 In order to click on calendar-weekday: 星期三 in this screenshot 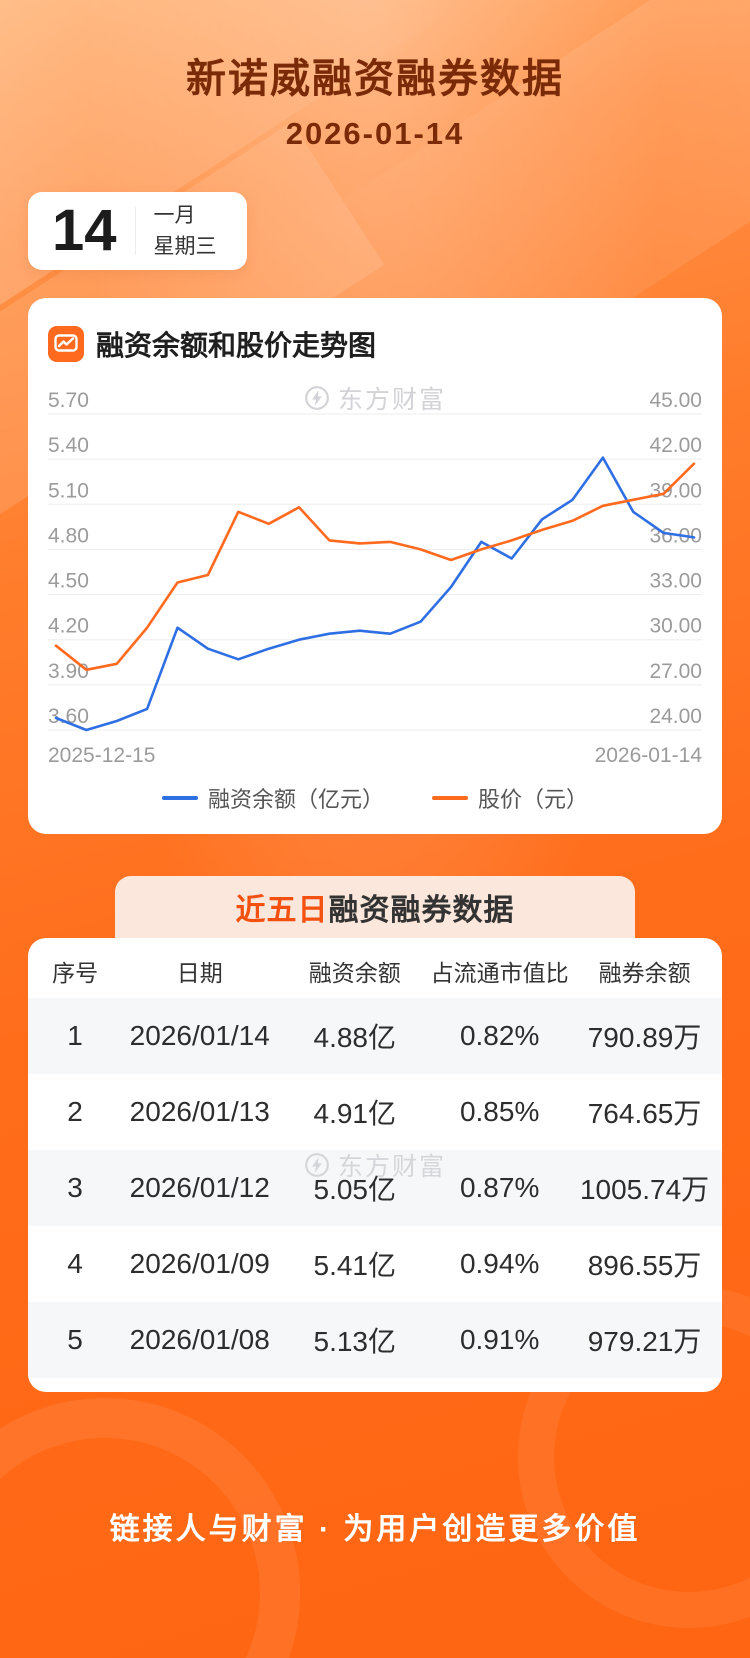, I will do `click(185, 246)`.